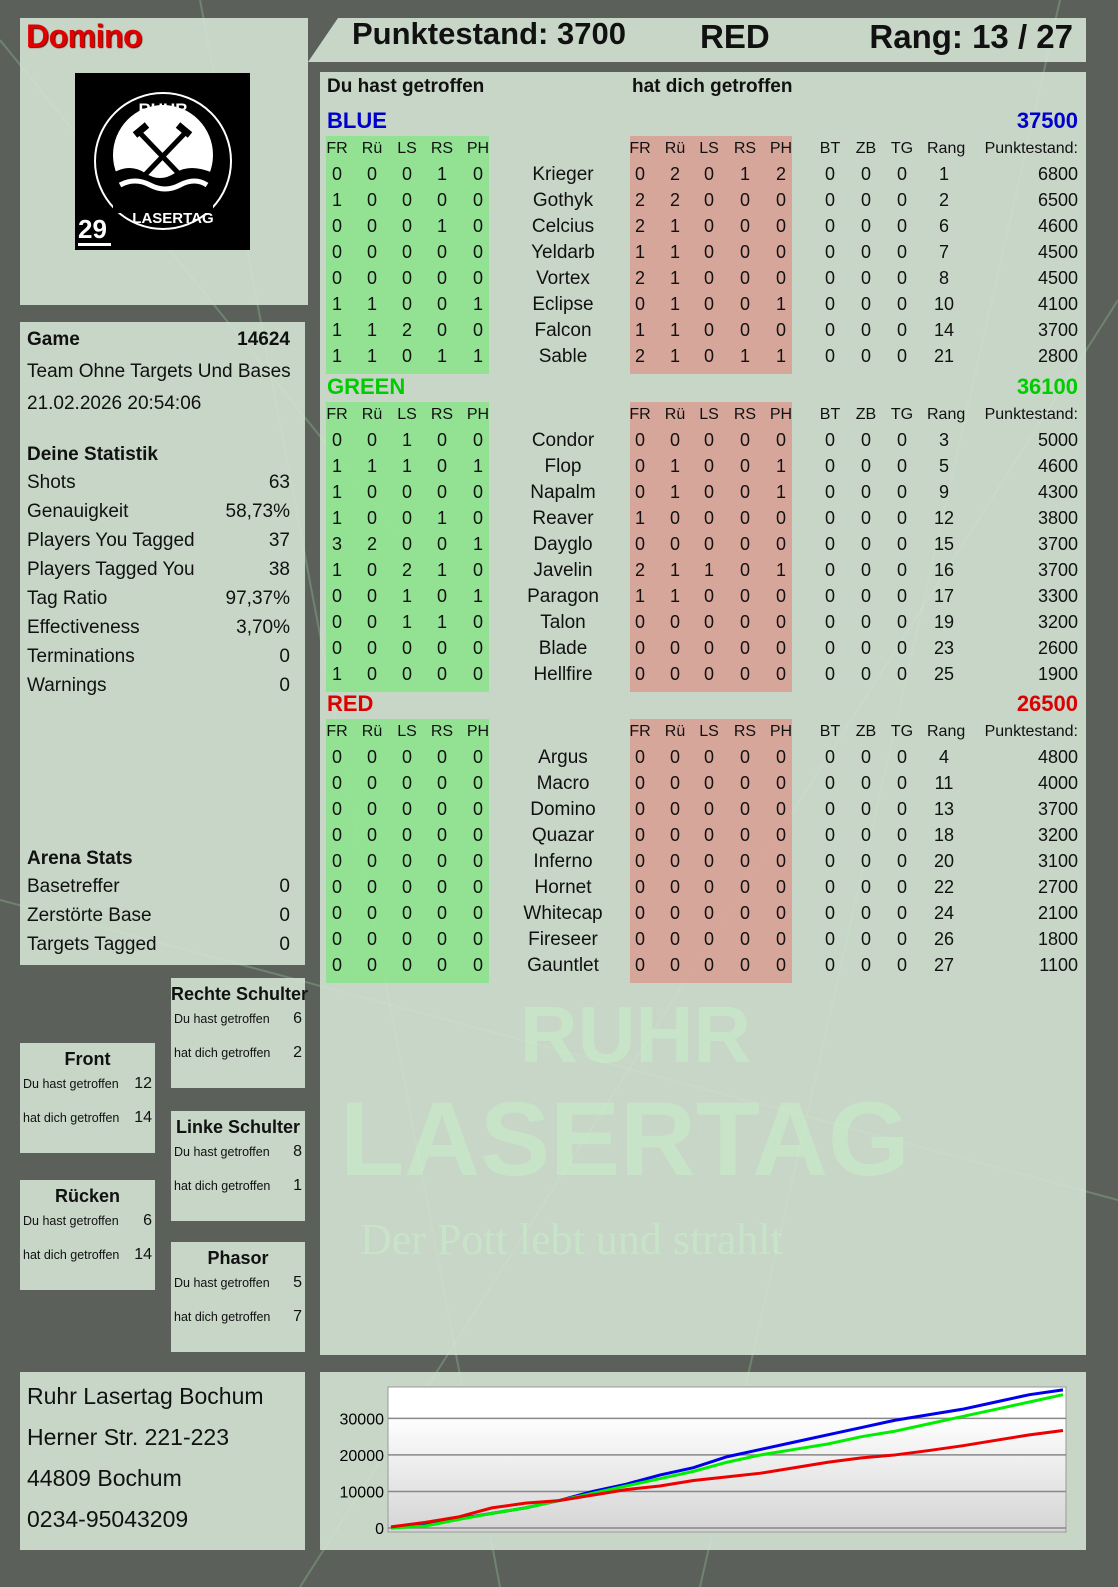 The height and width of the screenshot is (1587, 1118). I want to click on hit-by-block, so click(711, 255).